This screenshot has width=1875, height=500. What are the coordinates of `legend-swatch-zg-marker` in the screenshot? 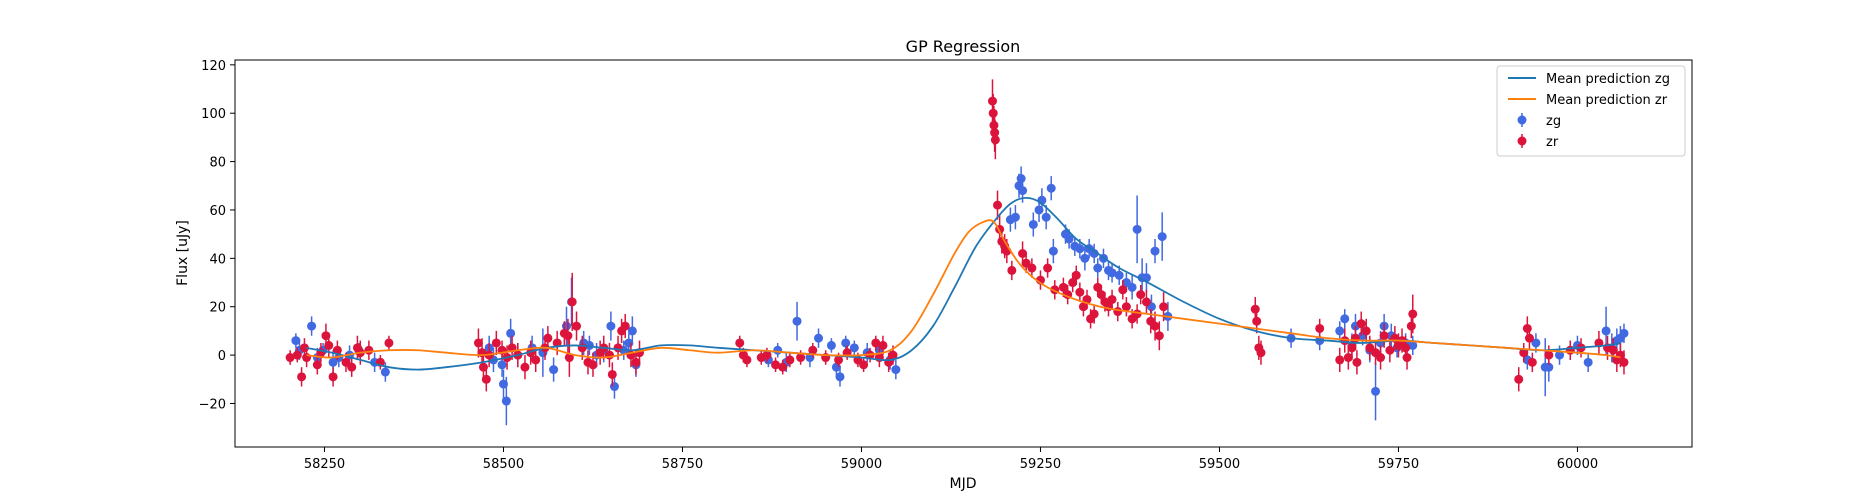 It's located at (1522, 120).